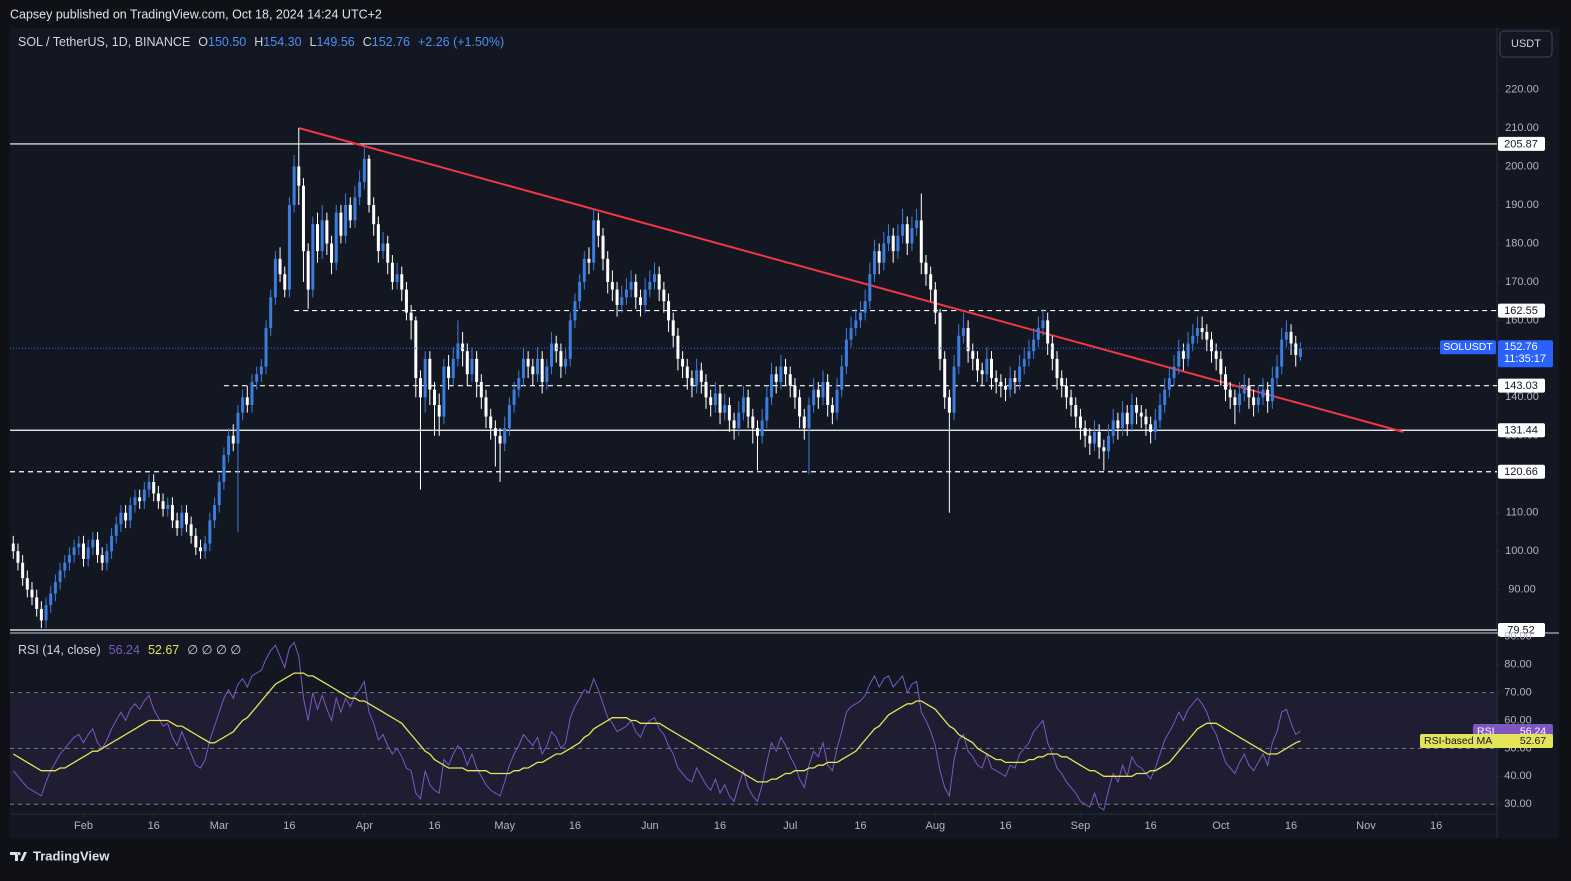 Image resolution: width=1571 pixels, height=881 pixels. What do you see at coordinates (214, 650) in the screenshot?
I see `rsi-legend-extra: ∅ ∅ ∅ ∅` at bounding box center [214, 650].